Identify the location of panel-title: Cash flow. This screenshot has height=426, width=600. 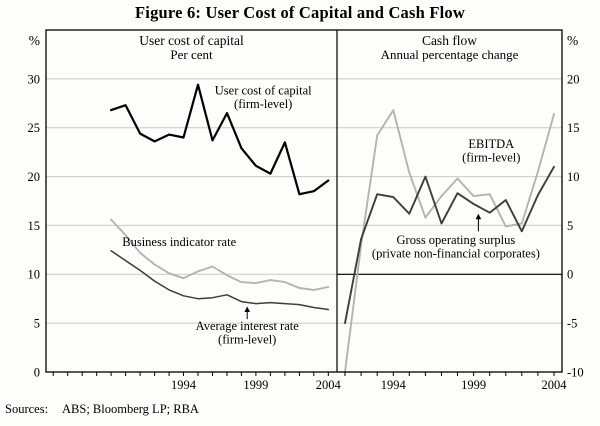
(449, 40).